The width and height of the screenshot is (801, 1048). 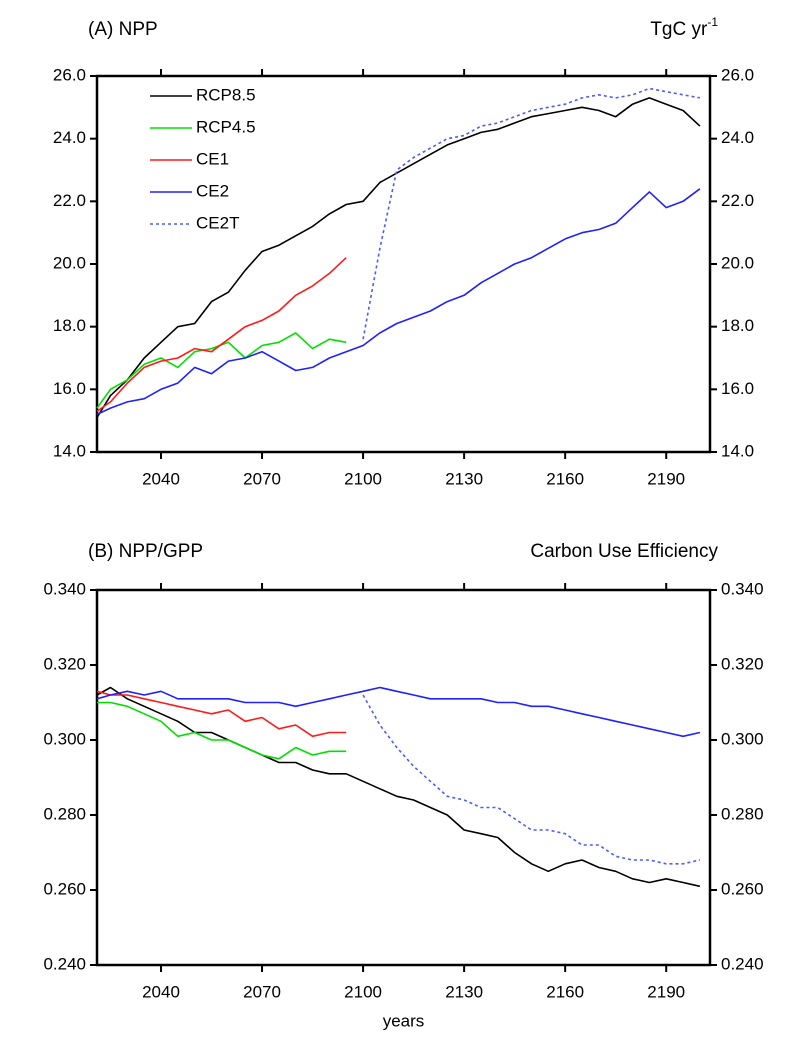 What do you see at coordinates (69, 74) in the screenshot?
I see `y-tick-label: 26.0` at bounding box center [69, 74].